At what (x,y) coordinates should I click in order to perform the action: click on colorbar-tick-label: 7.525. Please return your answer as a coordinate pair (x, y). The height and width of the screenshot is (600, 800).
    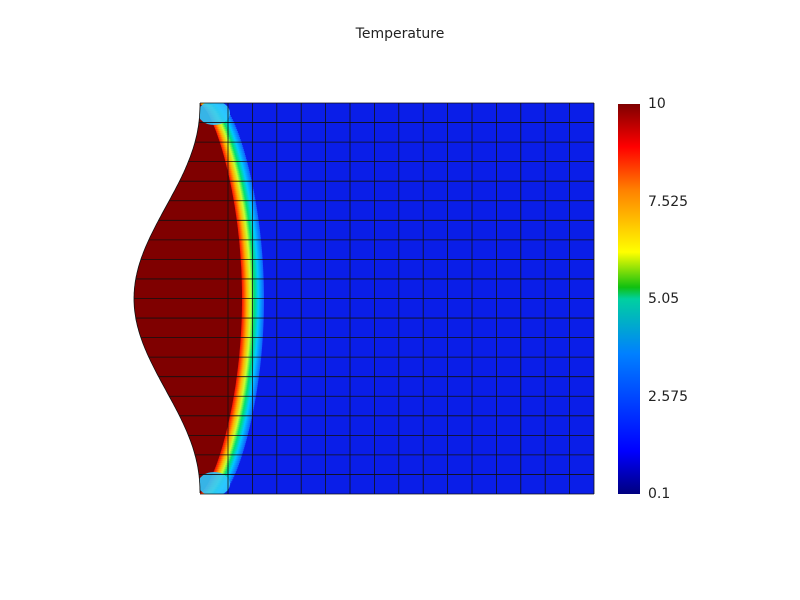
    Looking at the image, I should click on (668, 201).